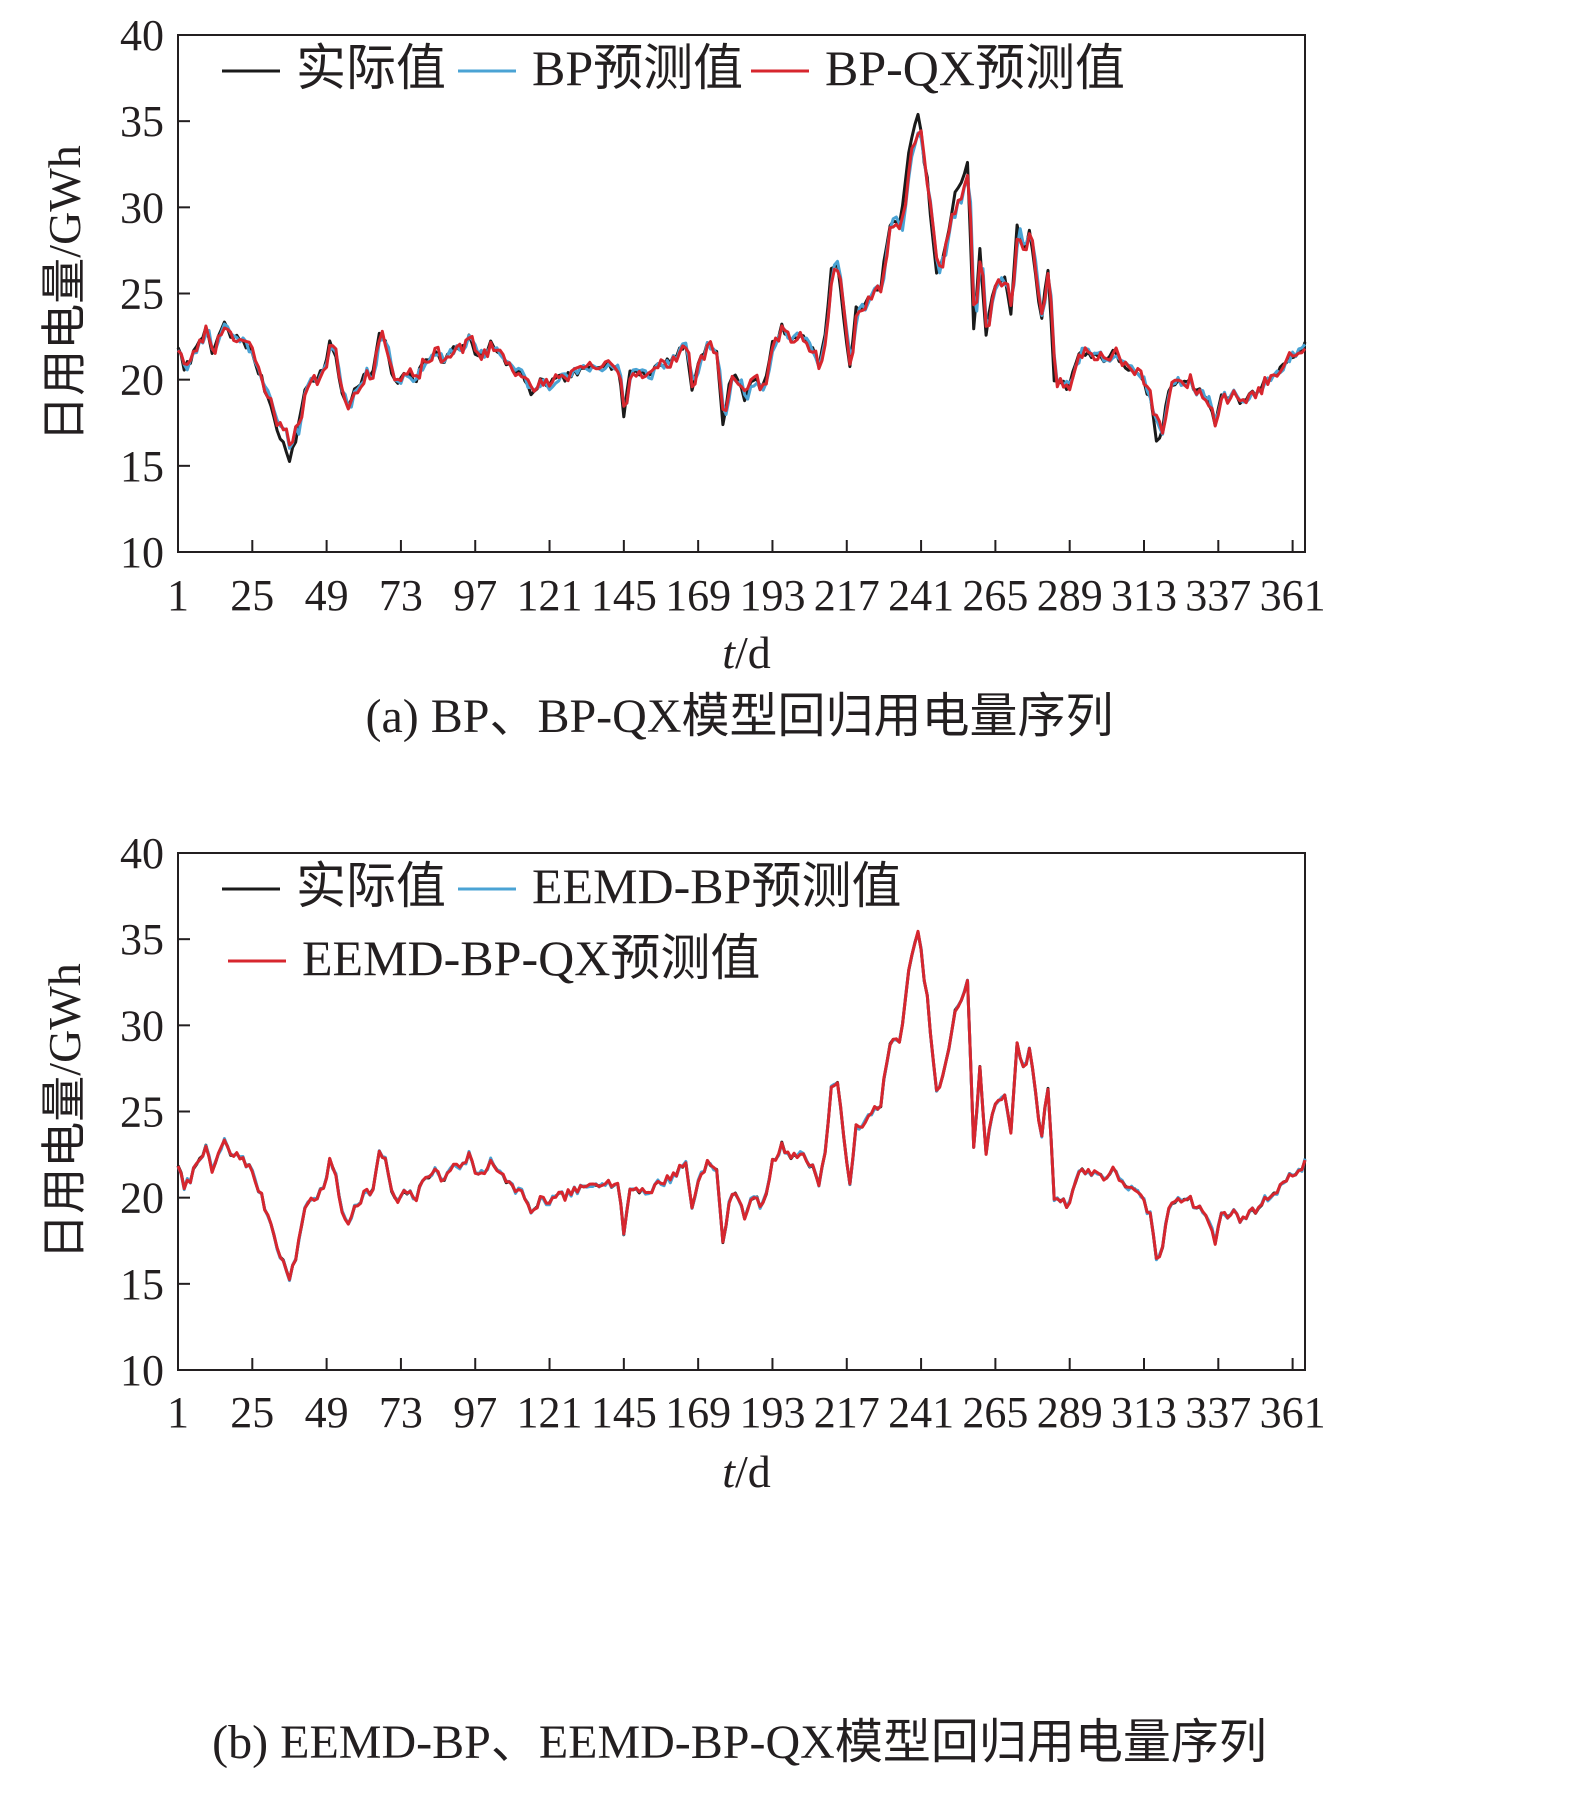  I want to click on legend: 实际值 BP预测值 BP-QX预测值, so click(673, 68).